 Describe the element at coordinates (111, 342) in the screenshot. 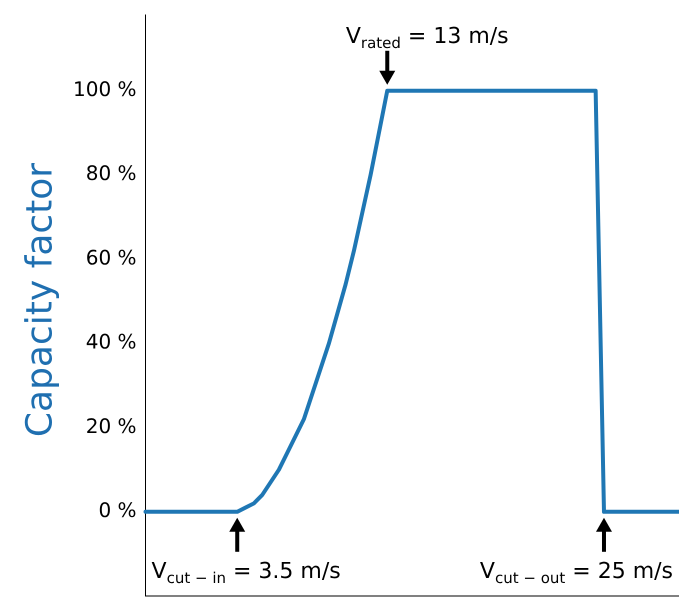

I see `y-tick-label: 40 %` at that location.